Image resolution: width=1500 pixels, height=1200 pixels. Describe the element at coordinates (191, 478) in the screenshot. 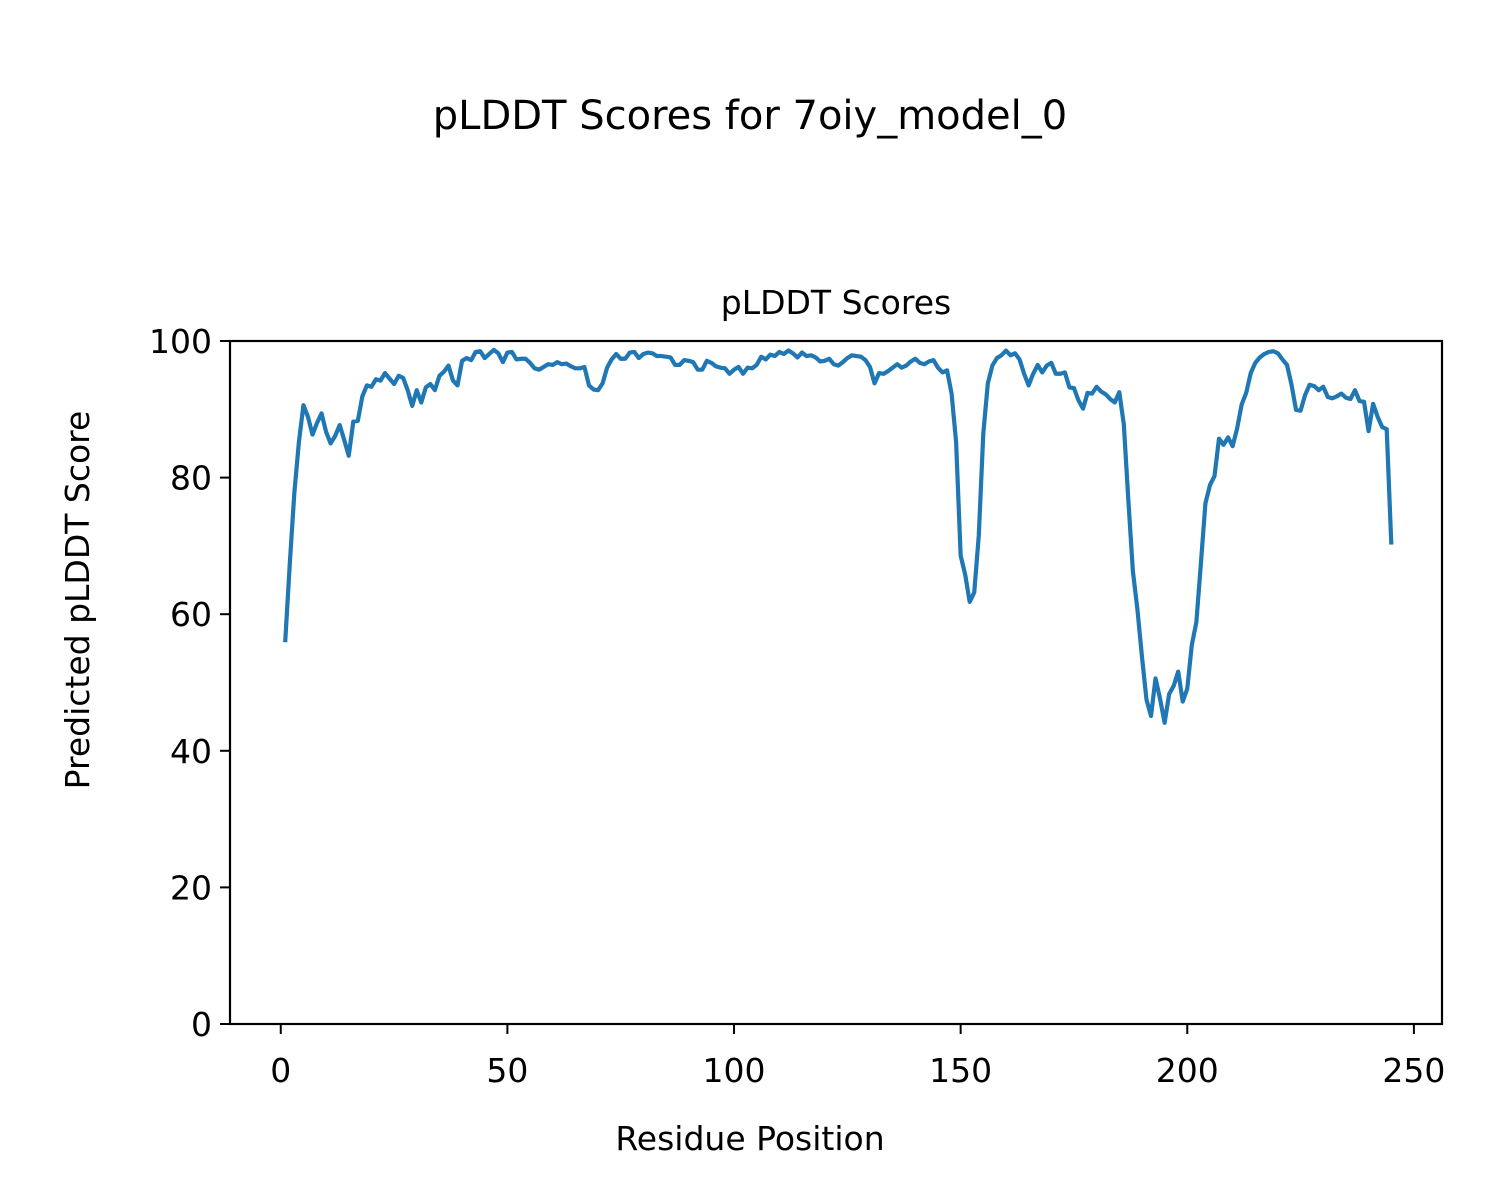

I see `y-tick-label: 80` at that location.